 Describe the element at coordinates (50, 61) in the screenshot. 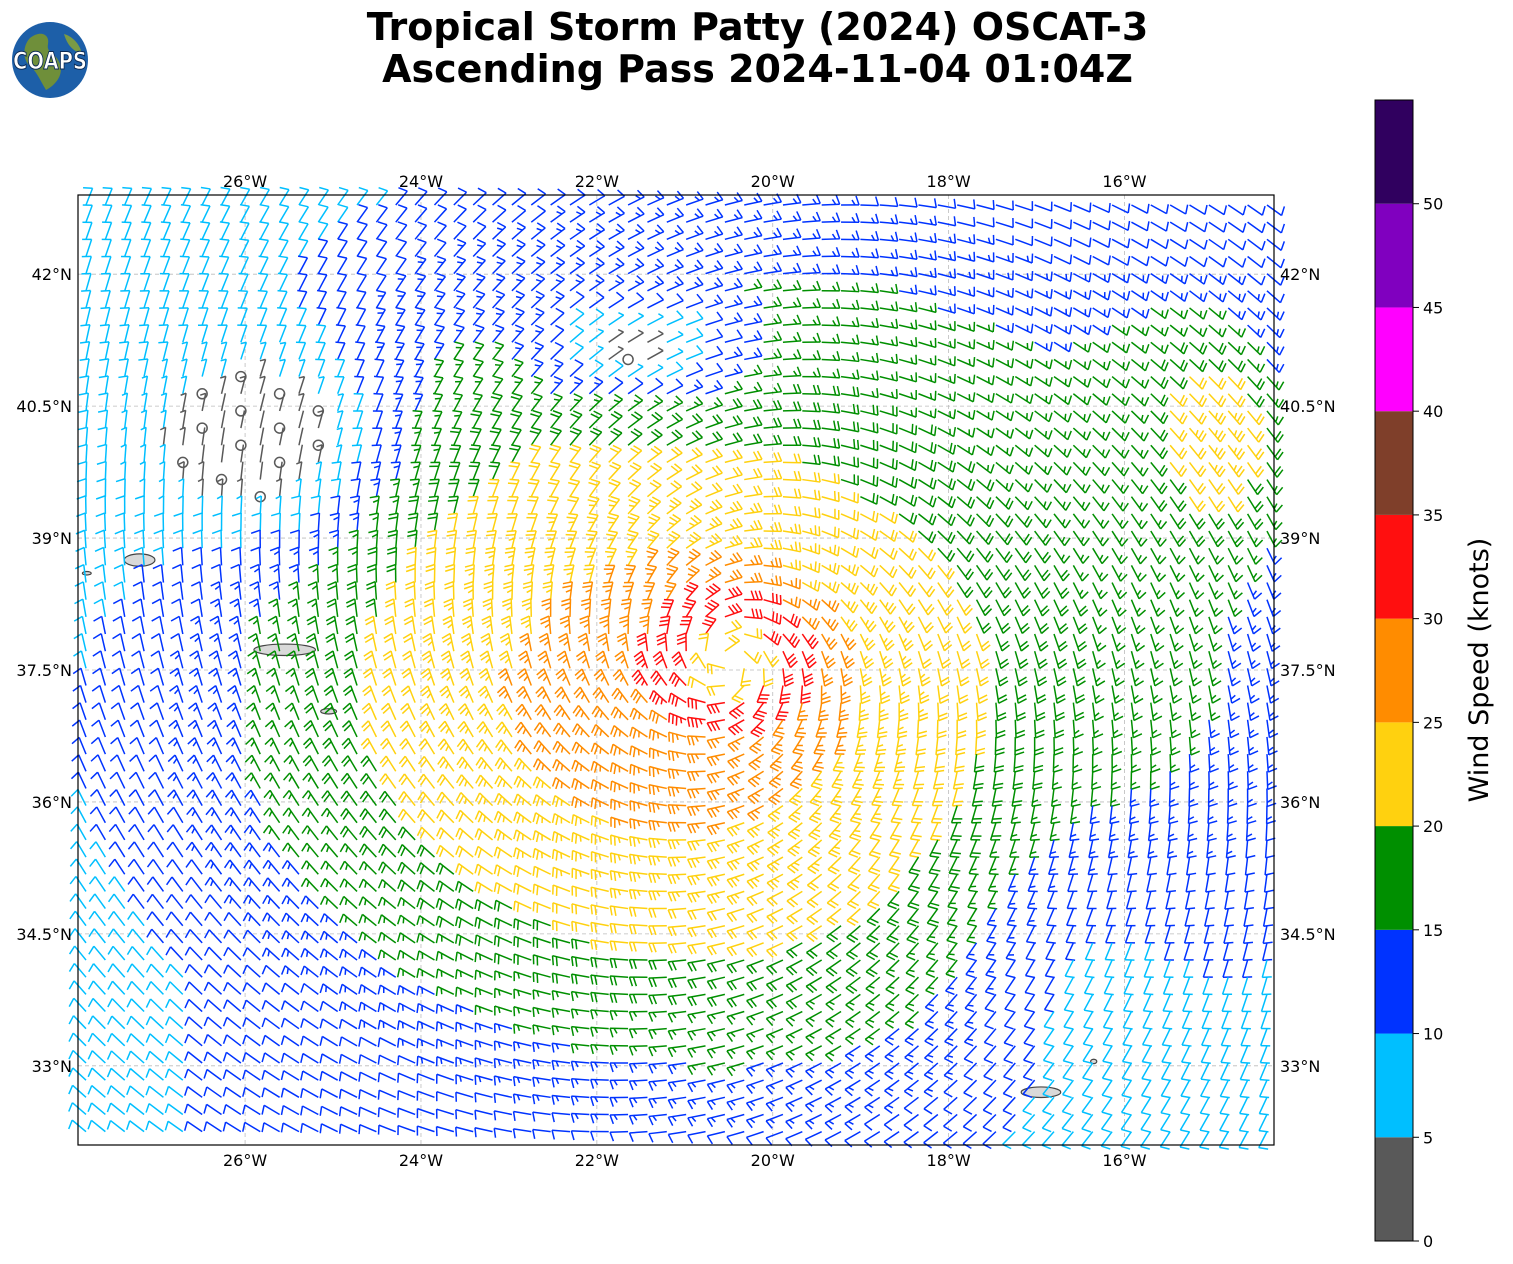

I see `logo-text: COAPS` at that location.